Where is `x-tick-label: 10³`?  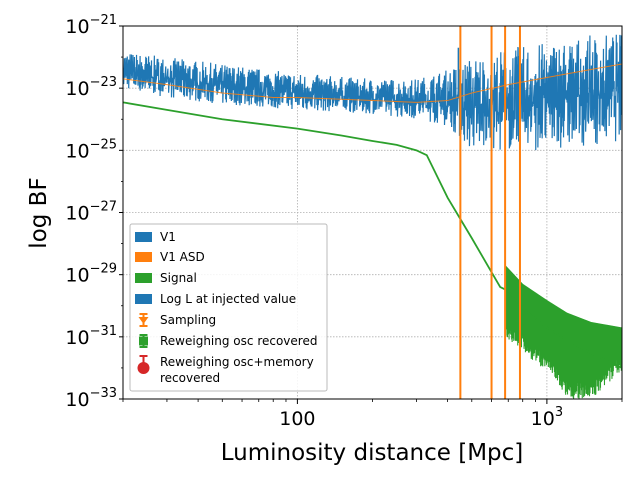
x-tick-label: 10³ is located at coordinates (547, 417).